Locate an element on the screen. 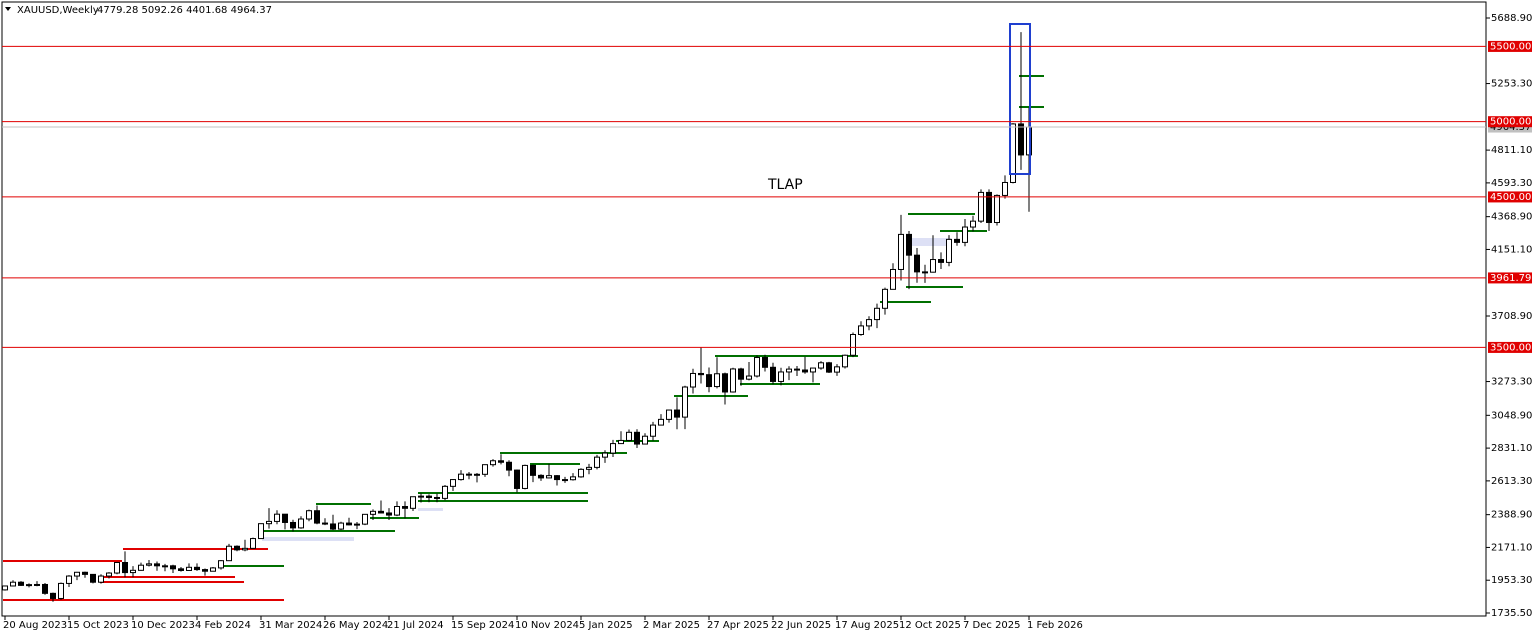 This screenshot has width=1533, height=636. level-label: 4500.00 is located at coordinates (1510, 197).